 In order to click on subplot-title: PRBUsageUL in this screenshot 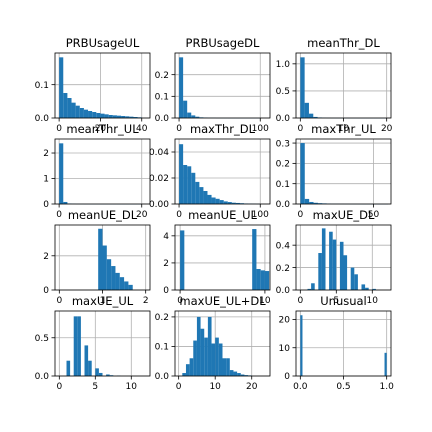, I will do `click(103, 43)`.